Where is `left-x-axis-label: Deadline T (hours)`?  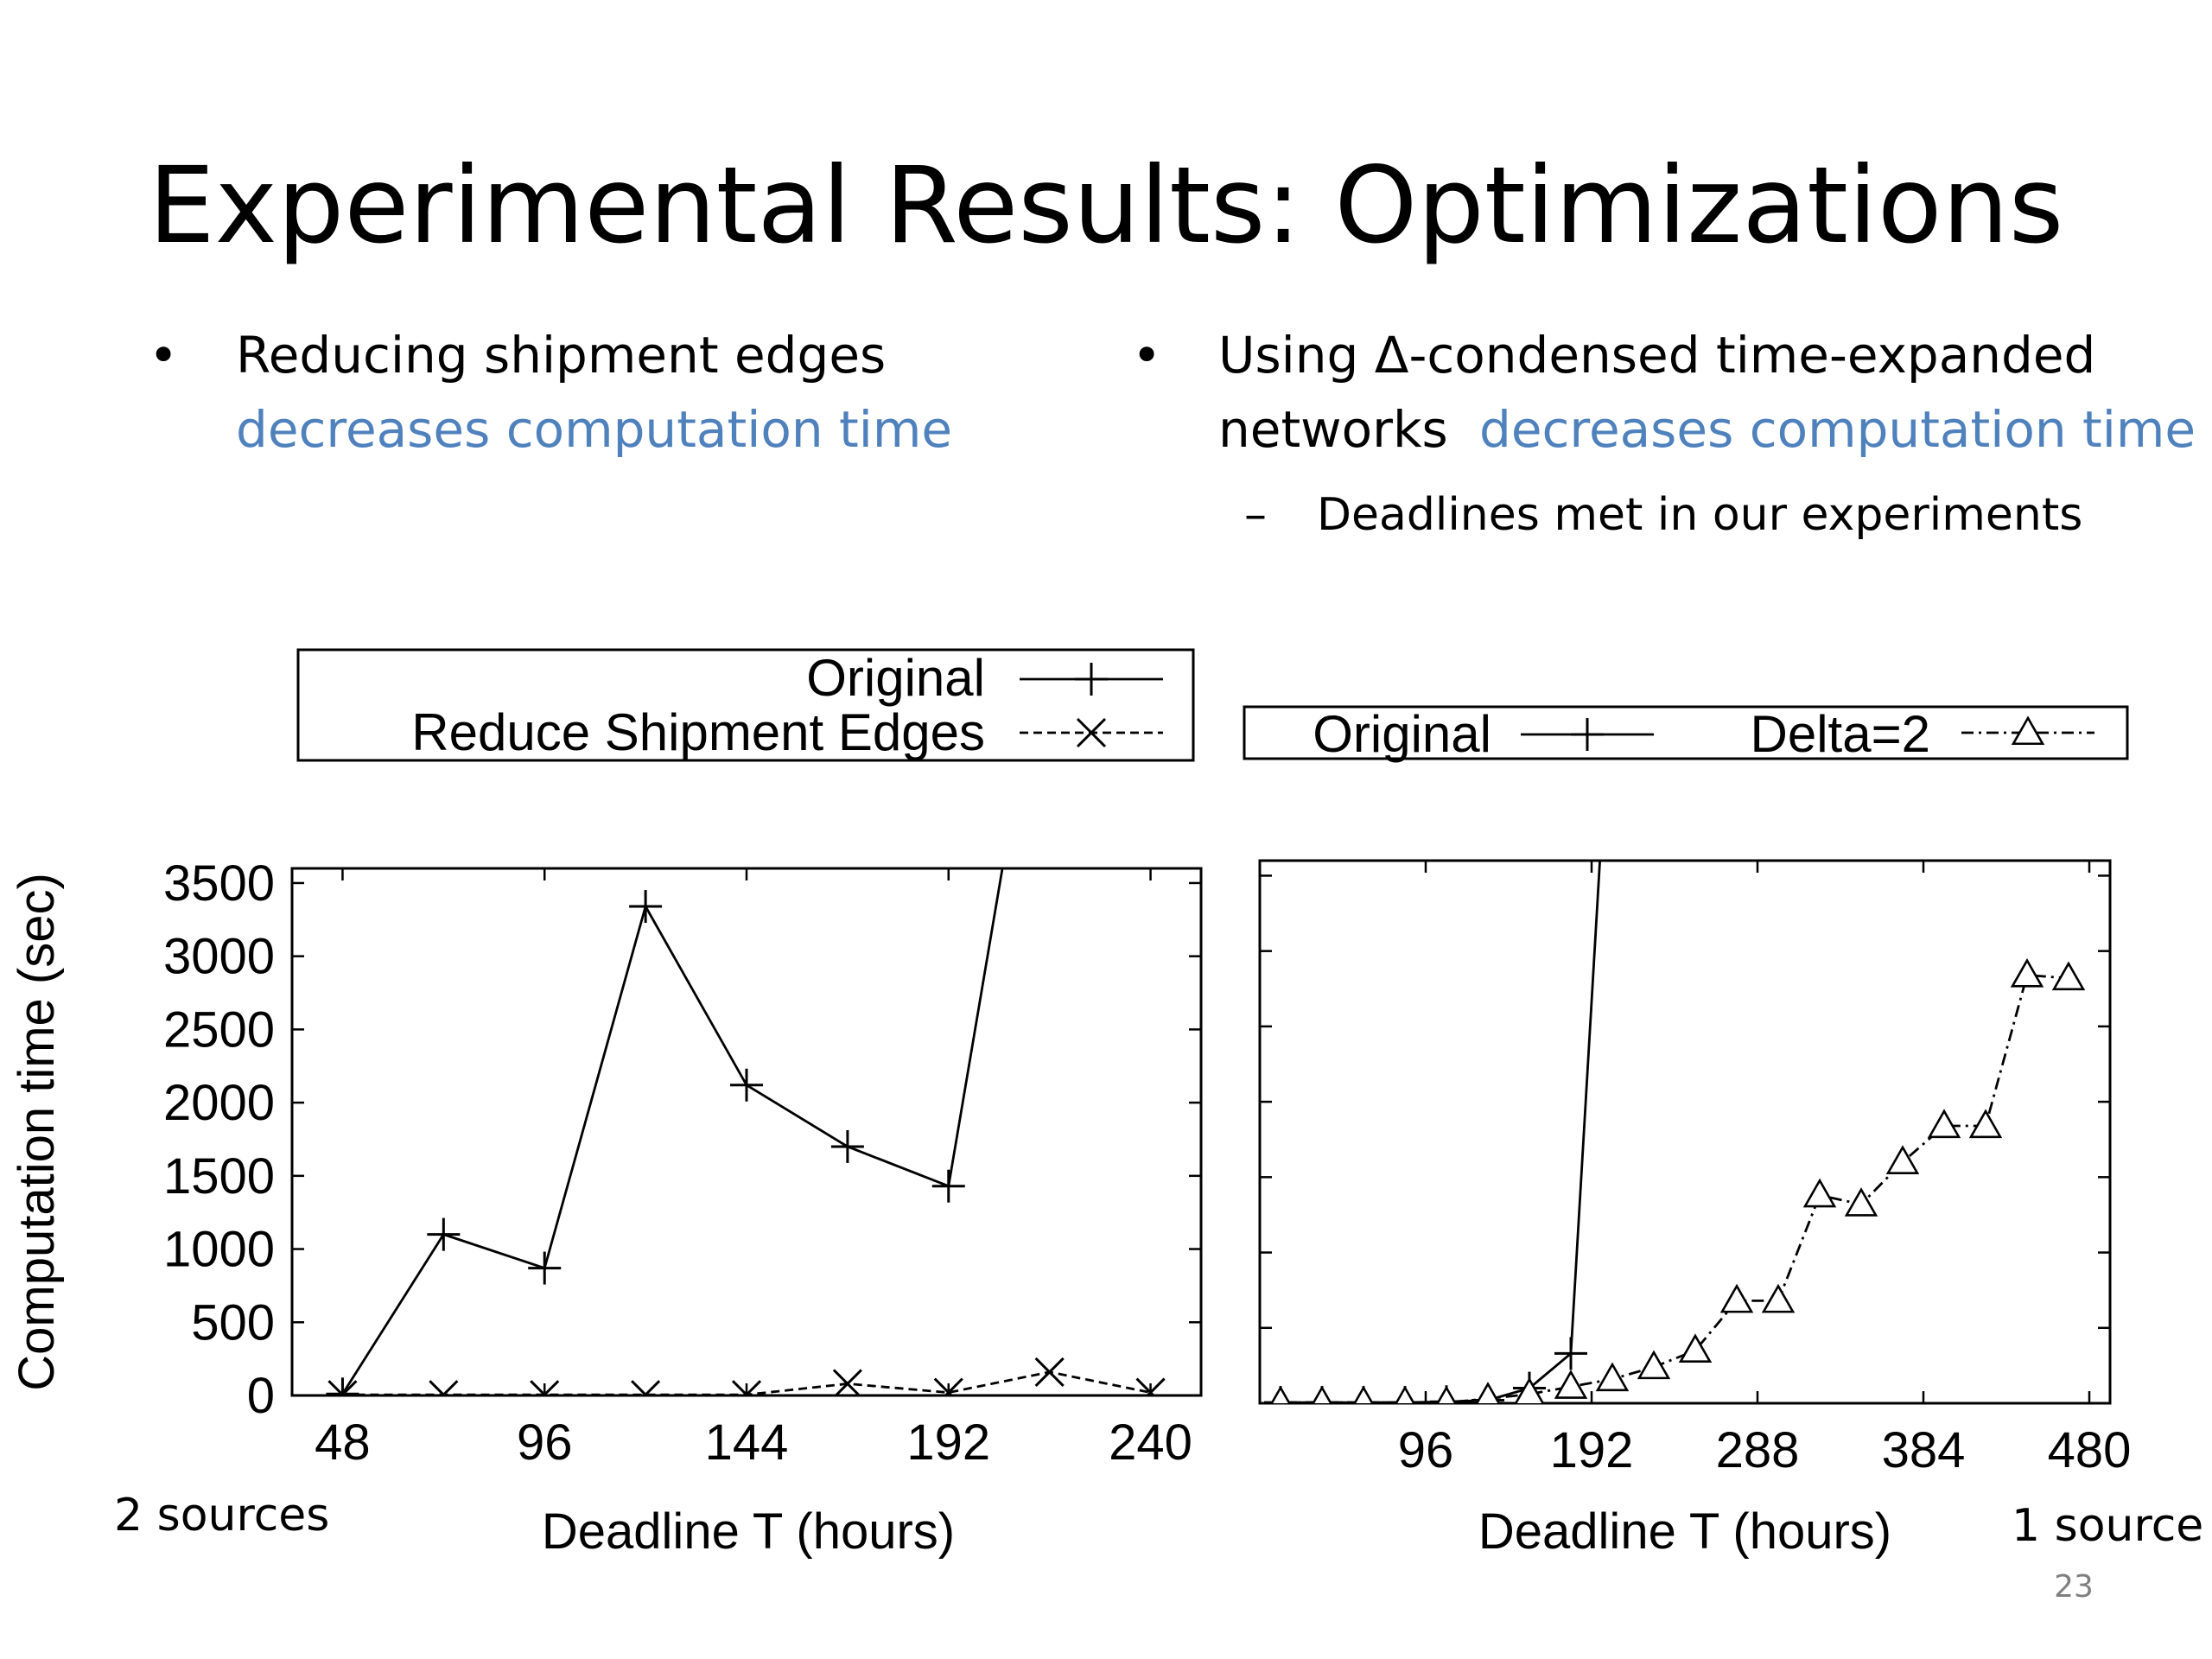
left-x-axis-label: Deadline T (hours) is located at coordinates (748, 1531).